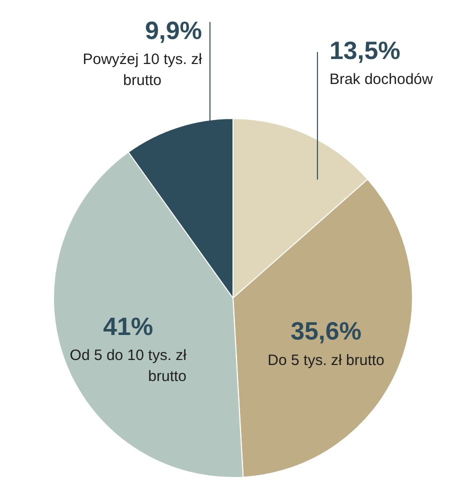  Describe the element at coordinates (142, 70) in the screenshot. I see `slice-label: Powyżej 10 tys. zł brutto` at that location.